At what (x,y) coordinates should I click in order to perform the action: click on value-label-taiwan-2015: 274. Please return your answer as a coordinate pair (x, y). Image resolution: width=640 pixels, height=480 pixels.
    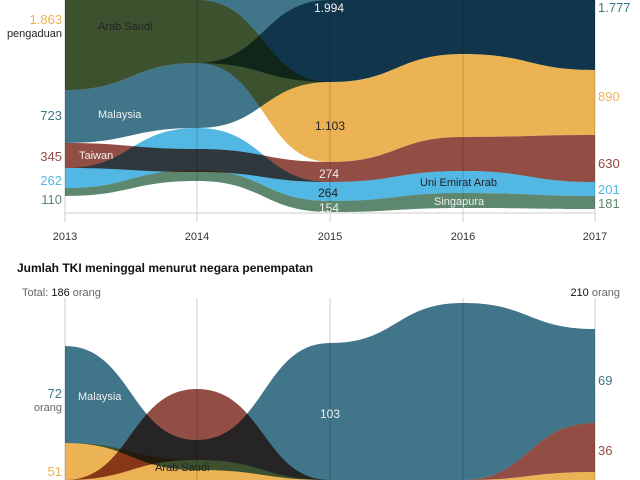
    Looking at the image, I should click on (329, 174).